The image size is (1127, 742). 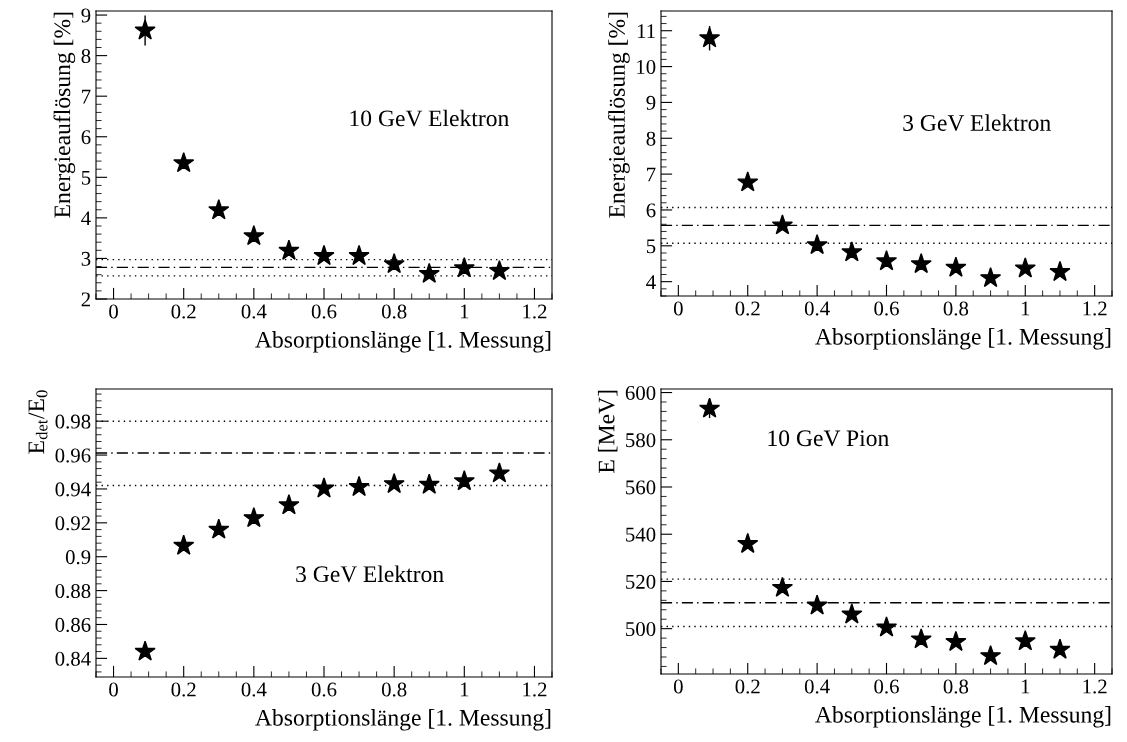 I want to click on y-tick-label: 10, so click(x=646, y=66).